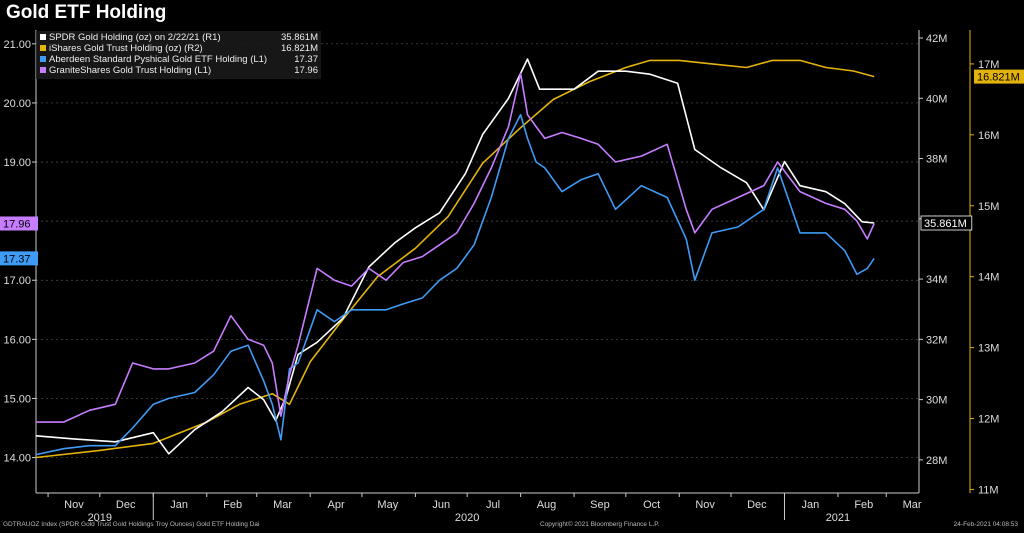  I want to click on right1-tick-label-1: 30M, so click(936, 401).